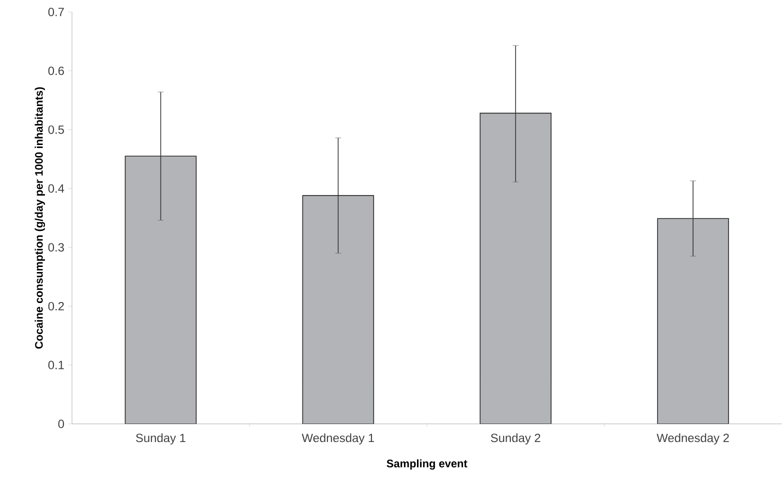  What do you see at coordinates (56, 12) in the screenshot?
I see `y-tick-label: 0.7` at bounding box center [56, 12].